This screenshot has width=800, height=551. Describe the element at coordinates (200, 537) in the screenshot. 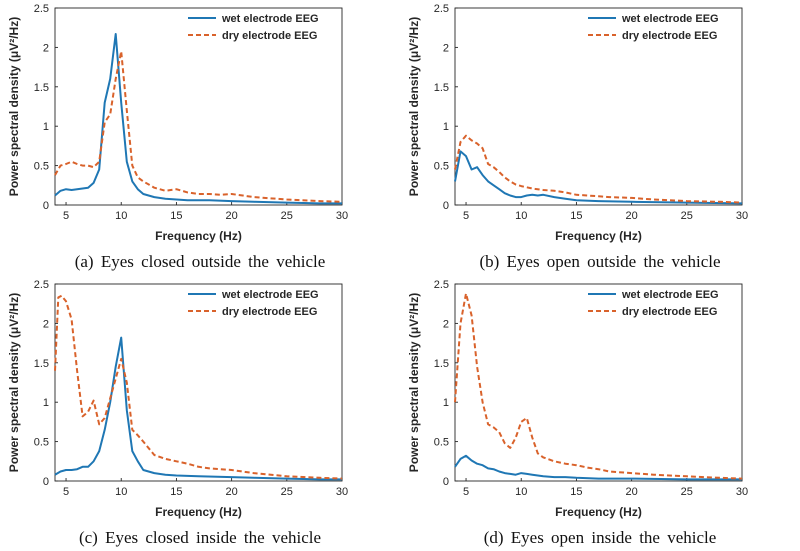

I see `chart-caption-c: (c) Eyes closed inside the vehicle` at that location.